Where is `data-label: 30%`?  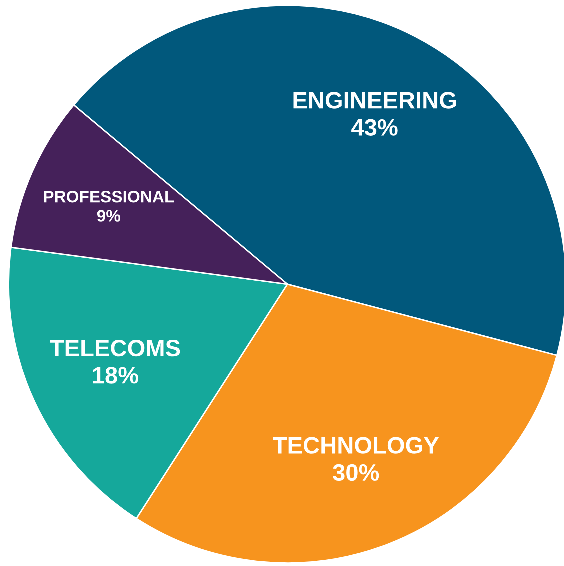
data-label: 30% is located at coordinates (356, 473).